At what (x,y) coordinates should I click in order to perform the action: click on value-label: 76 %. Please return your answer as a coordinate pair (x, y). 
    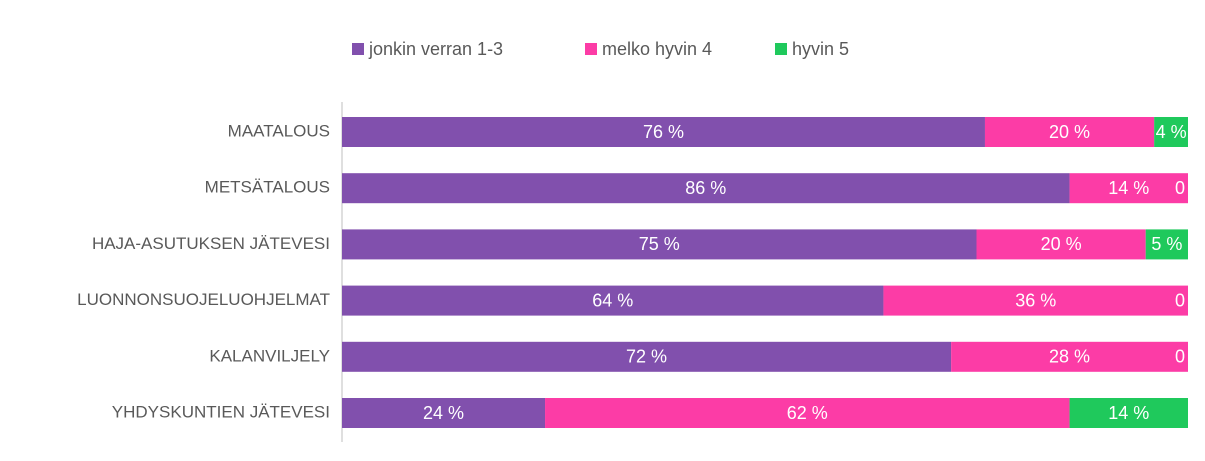
    Looking at the image, I should click on (663, 132).